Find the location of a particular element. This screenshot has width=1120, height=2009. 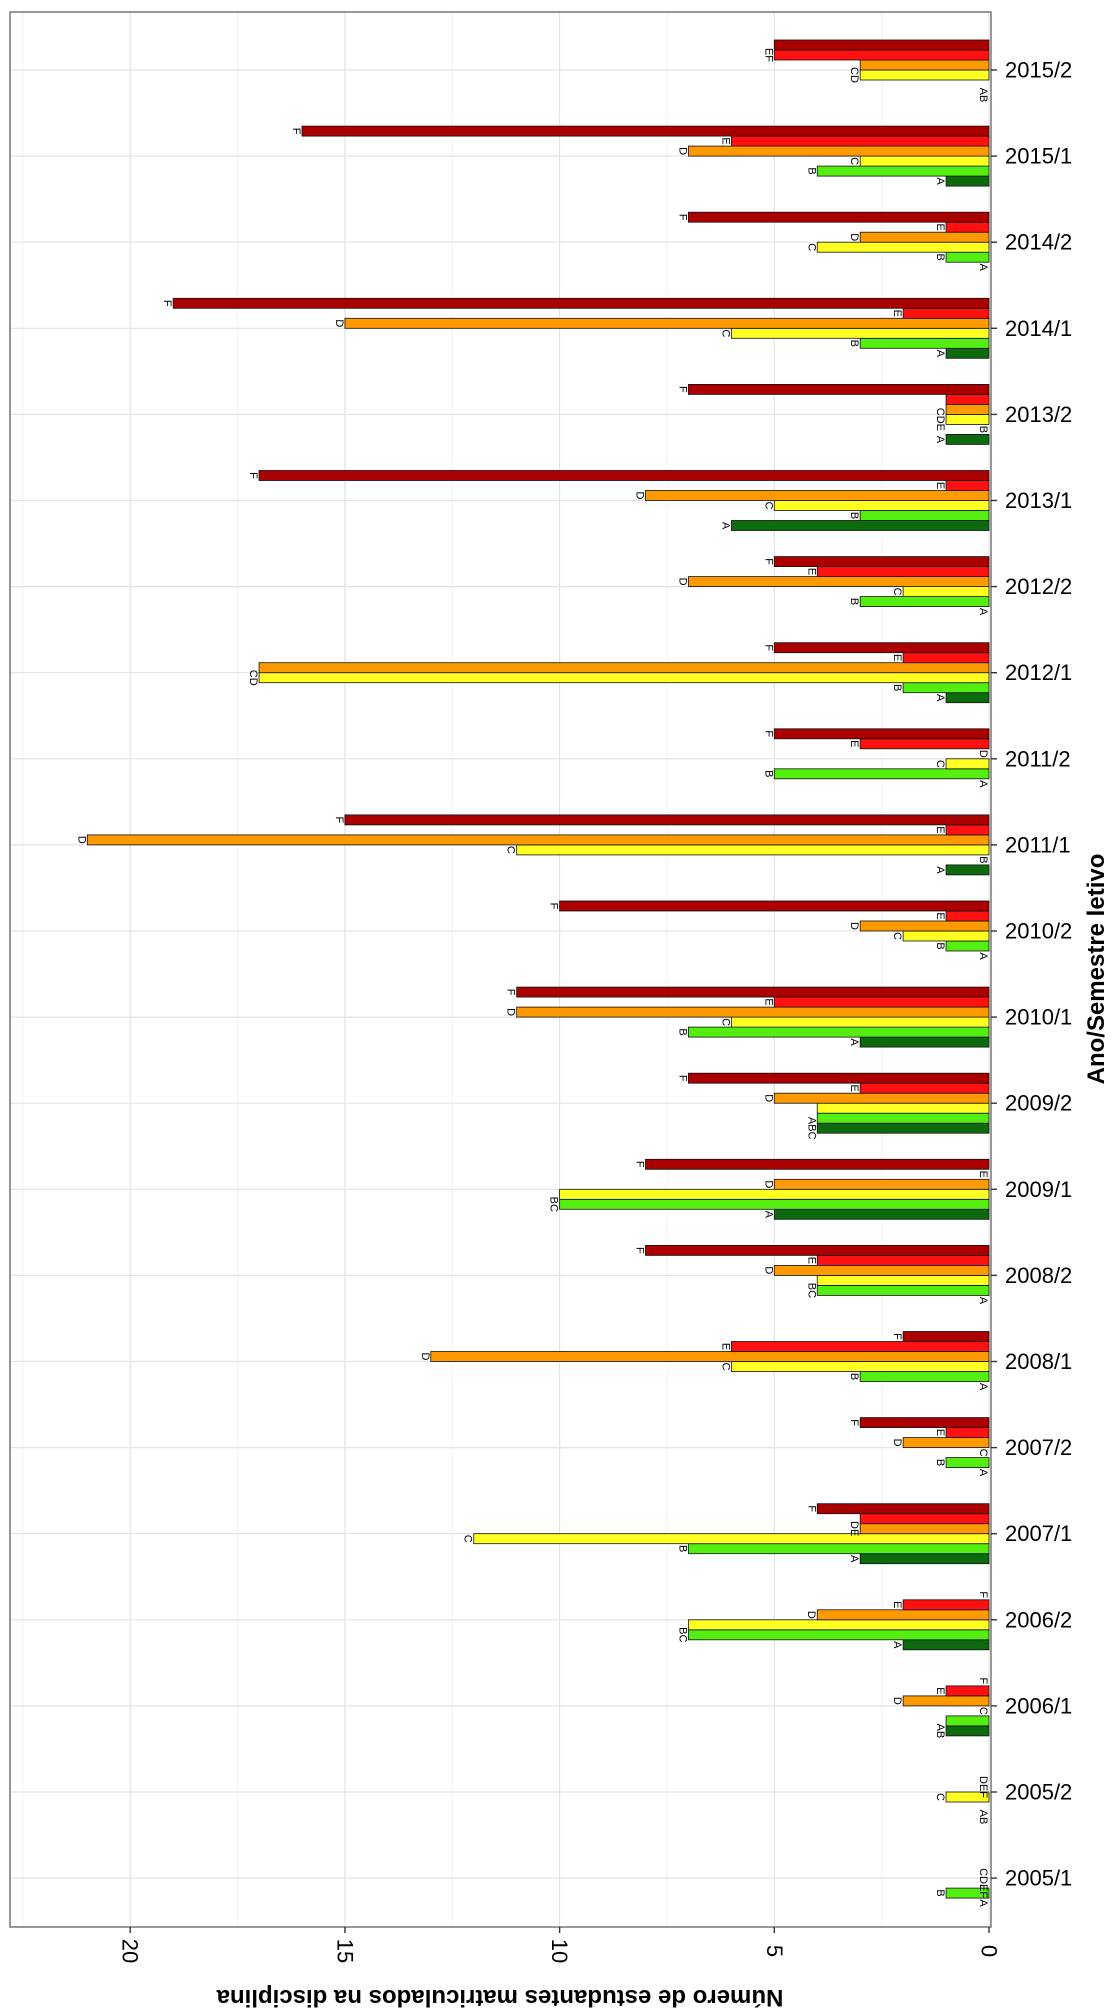

category-tick-label: 2007/1 is located at coordinates (1038, 1533).